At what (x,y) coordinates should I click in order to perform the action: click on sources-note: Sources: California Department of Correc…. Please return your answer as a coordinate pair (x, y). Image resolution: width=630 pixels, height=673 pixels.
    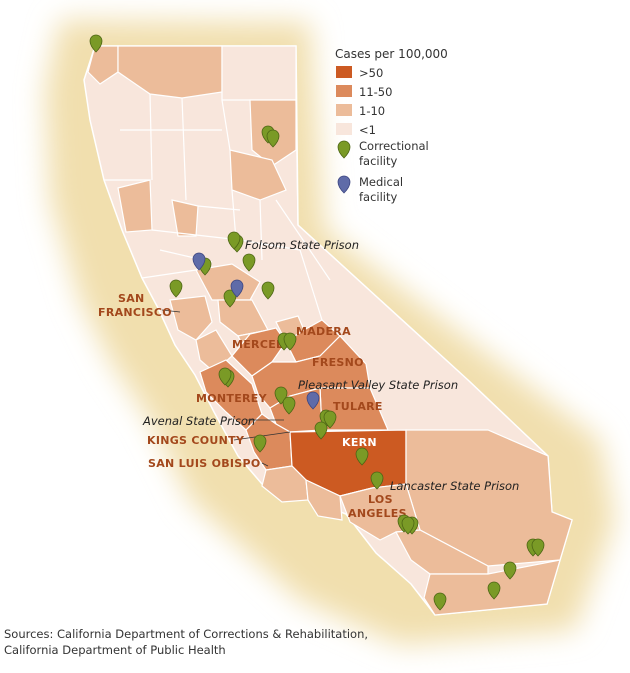
    Looking at the image, I should click on (186, 642).